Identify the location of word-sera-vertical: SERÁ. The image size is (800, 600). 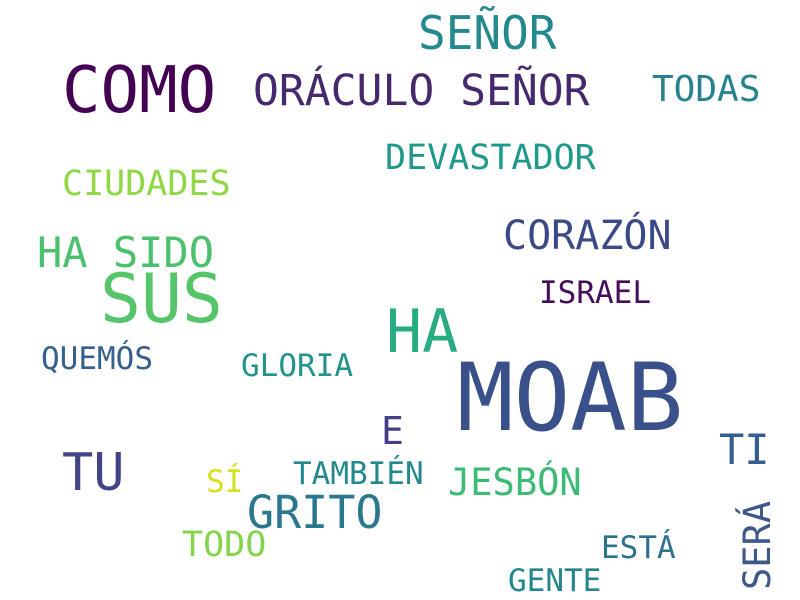
(757, 545).